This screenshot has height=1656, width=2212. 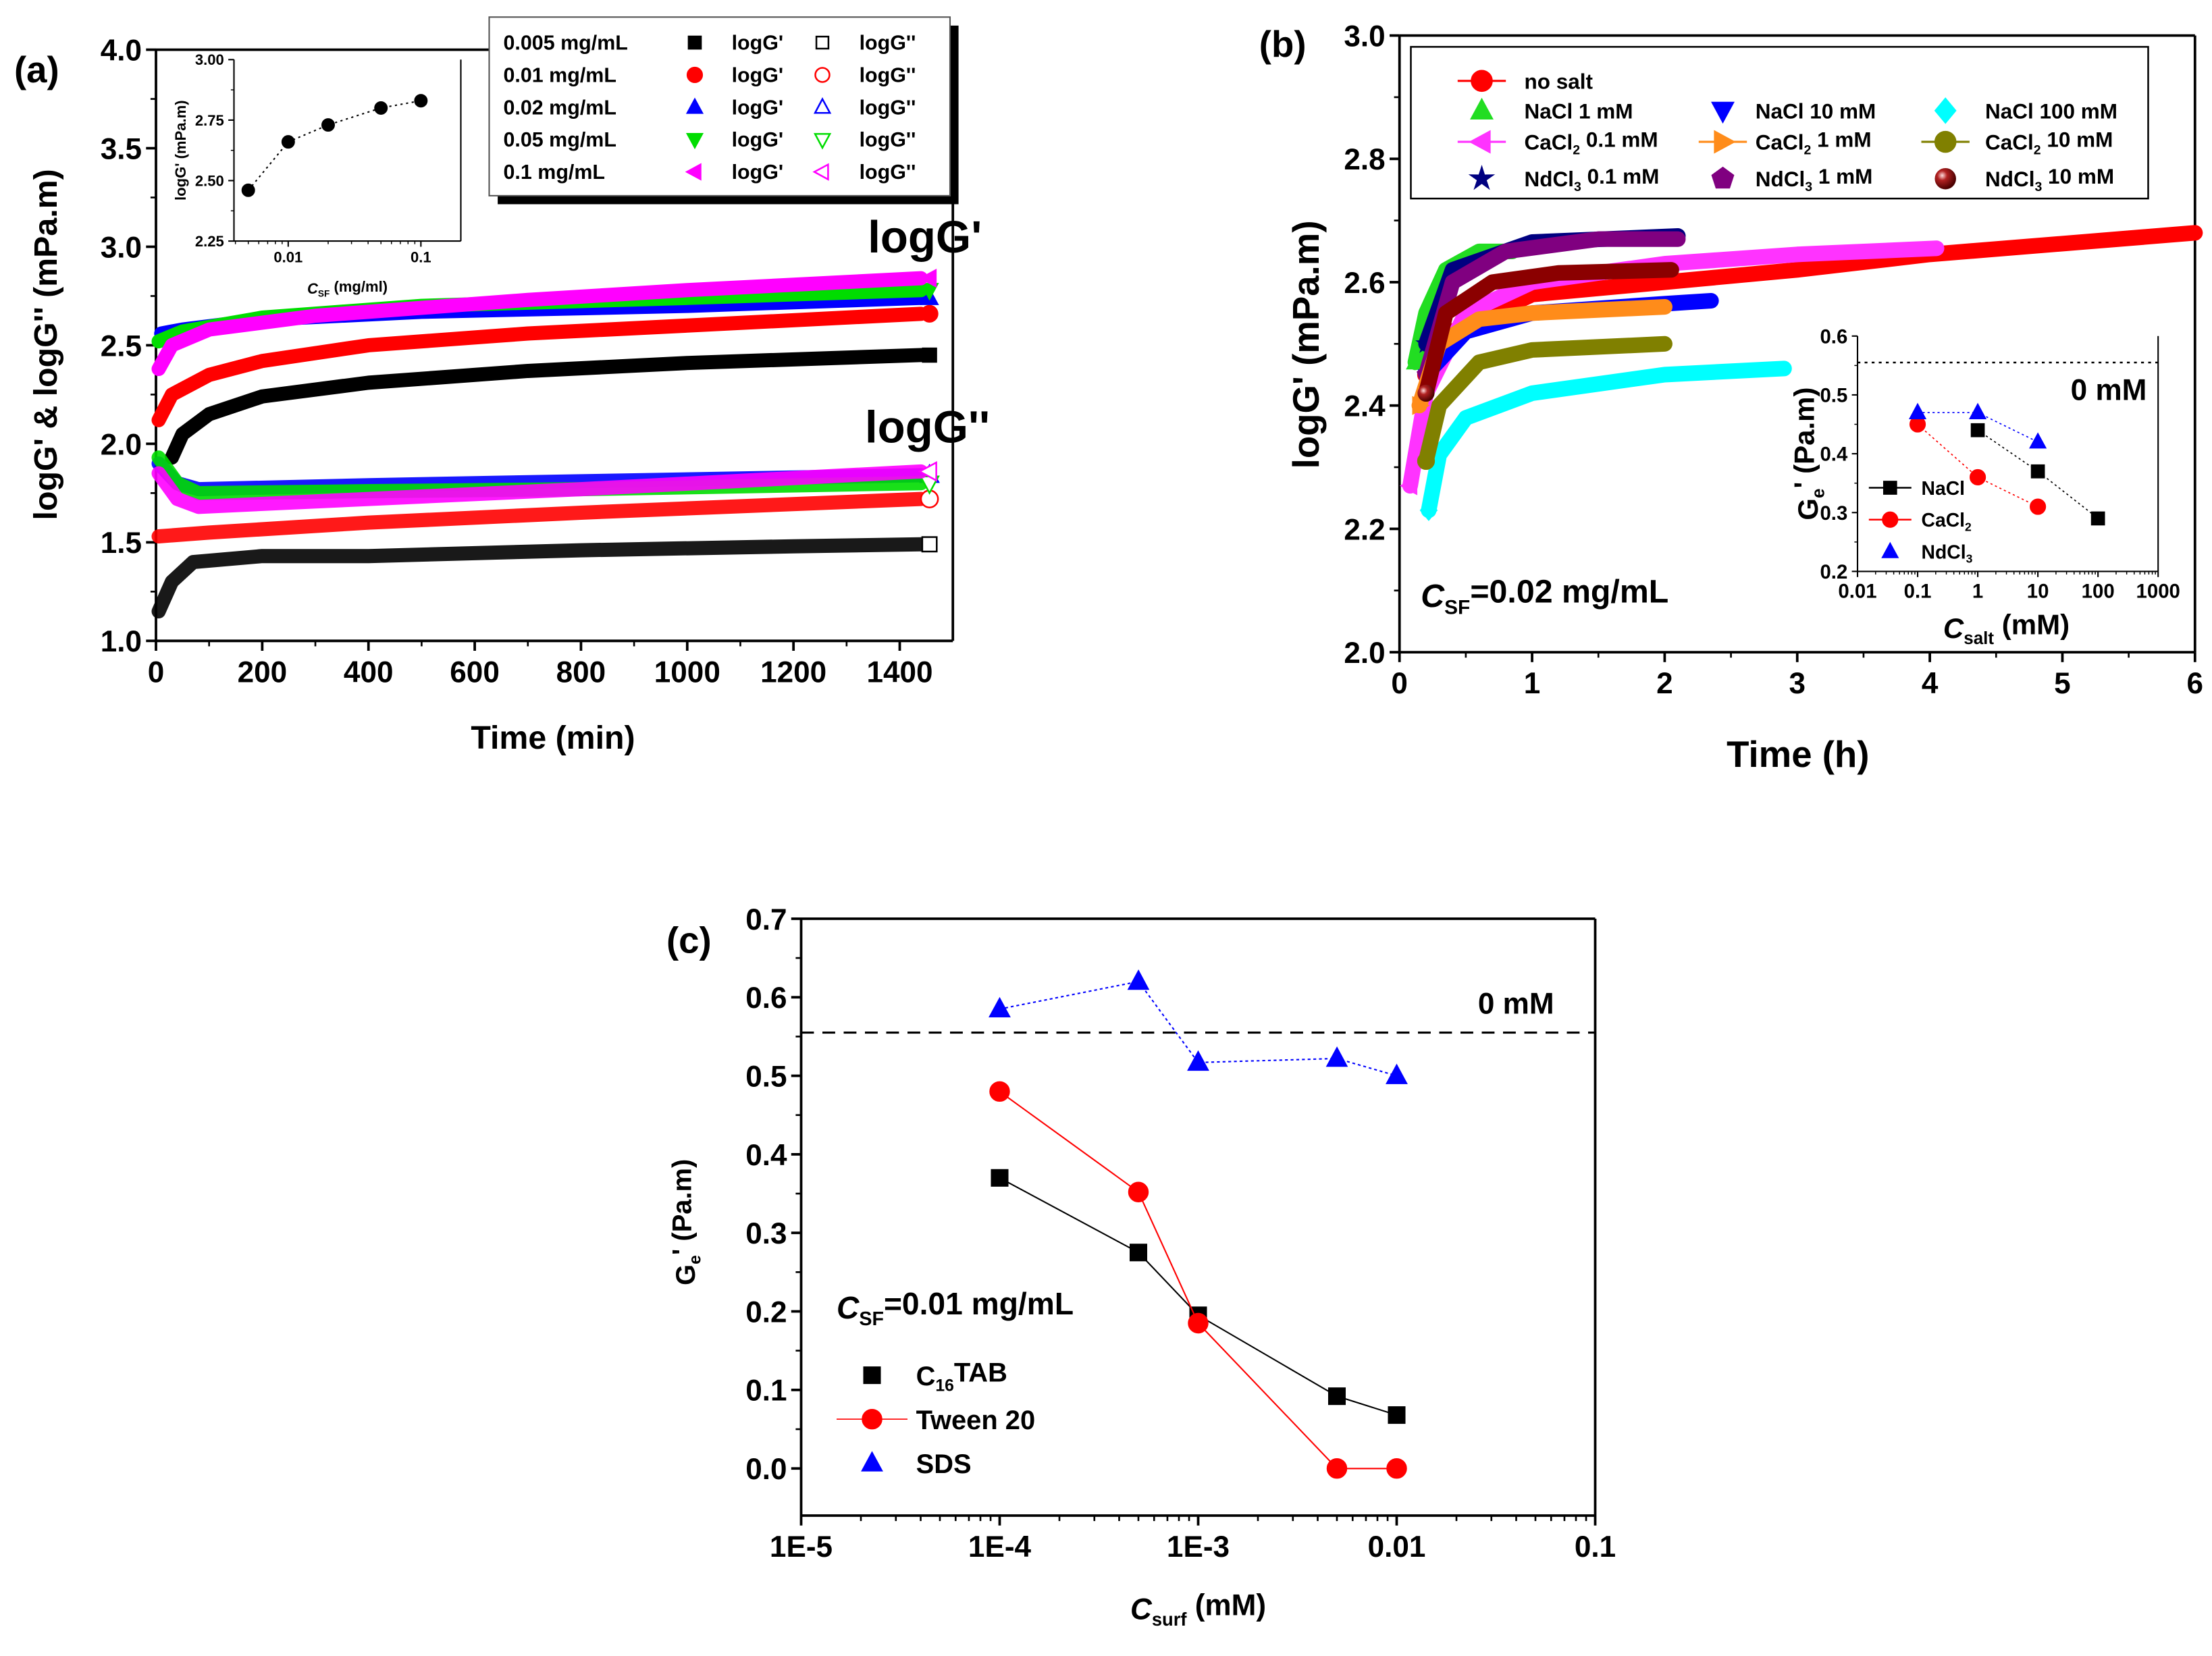 I want to click on legend-box, so click(x=719, y=106).